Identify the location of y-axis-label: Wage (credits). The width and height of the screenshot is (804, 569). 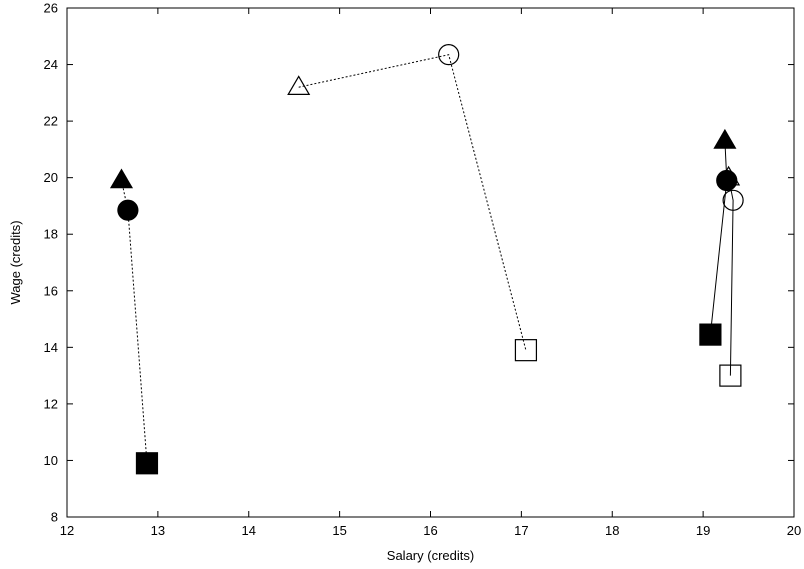
(15, 262).